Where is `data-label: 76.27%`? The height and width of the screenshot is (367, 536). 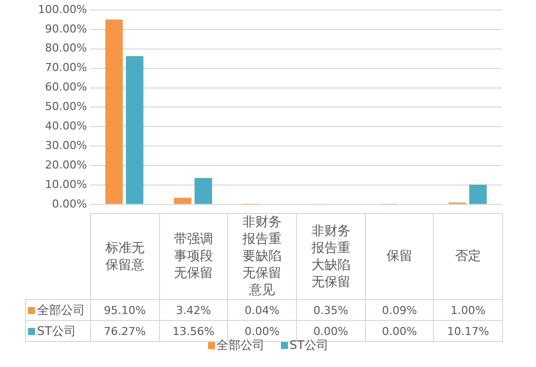
data-label: 76.27% is located at coordinates (125, 331).